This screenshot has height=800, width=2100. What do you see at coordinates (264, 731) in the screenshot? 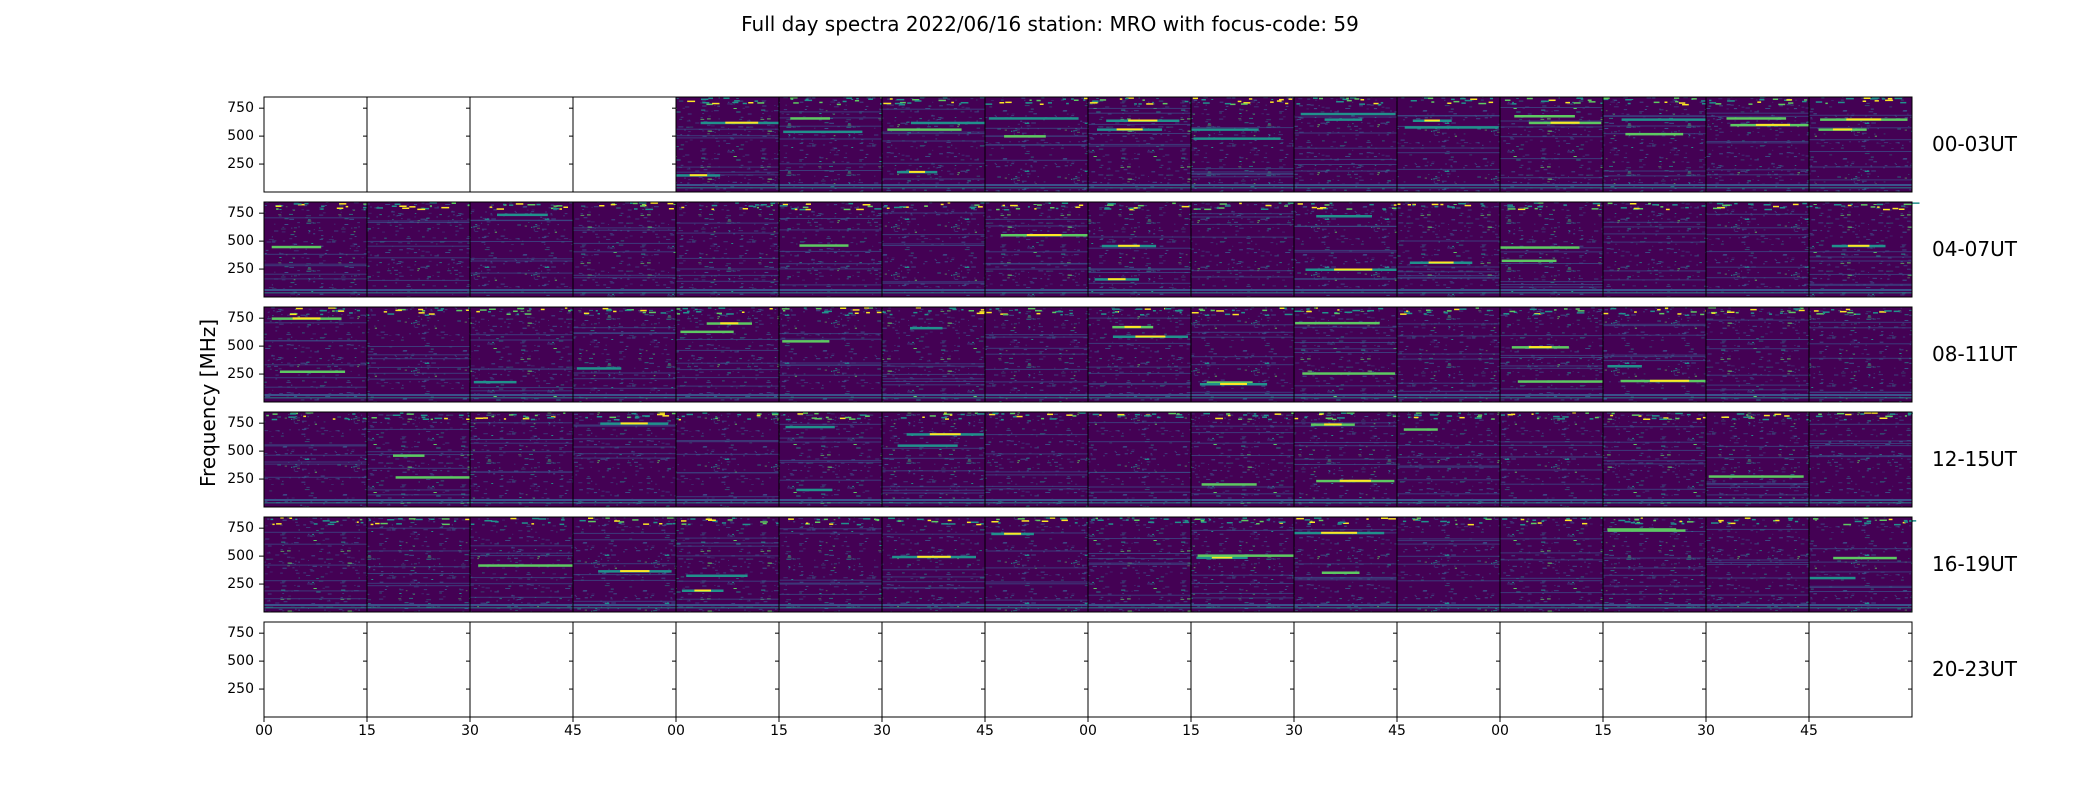
I see `x-tick-label: 00` at bounding box center [264, 731].